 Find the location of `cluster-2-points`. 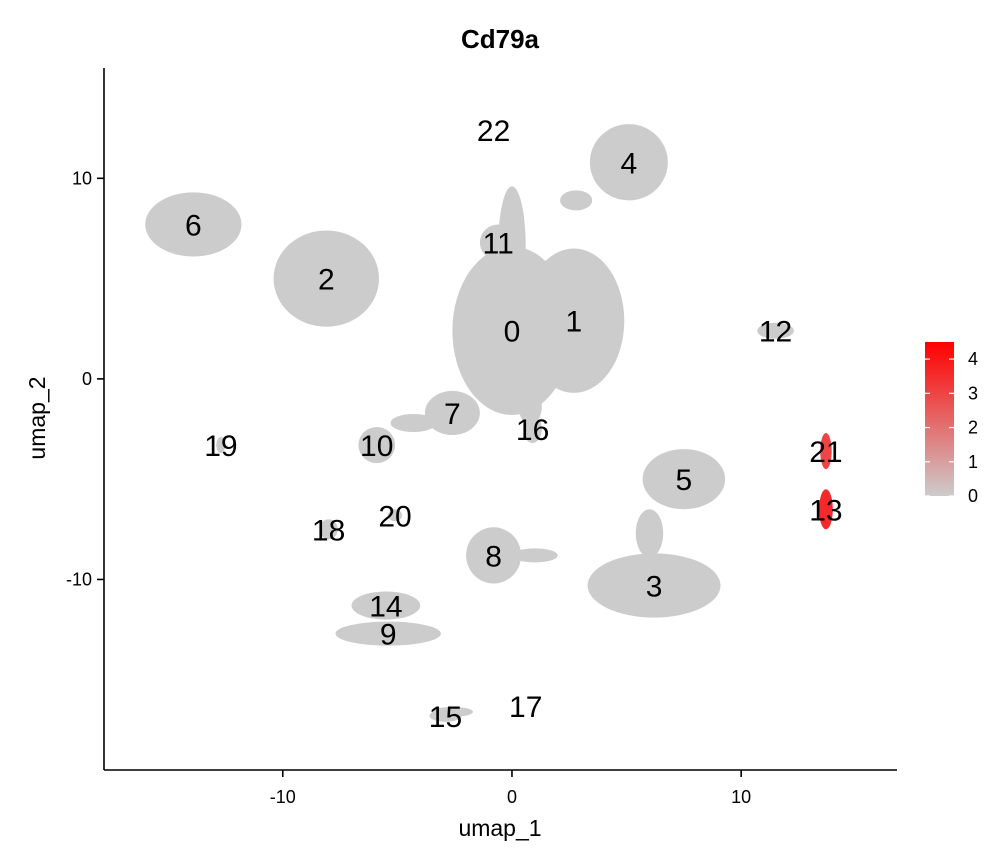

cluster-2-points is located at coordinates (326, 278).